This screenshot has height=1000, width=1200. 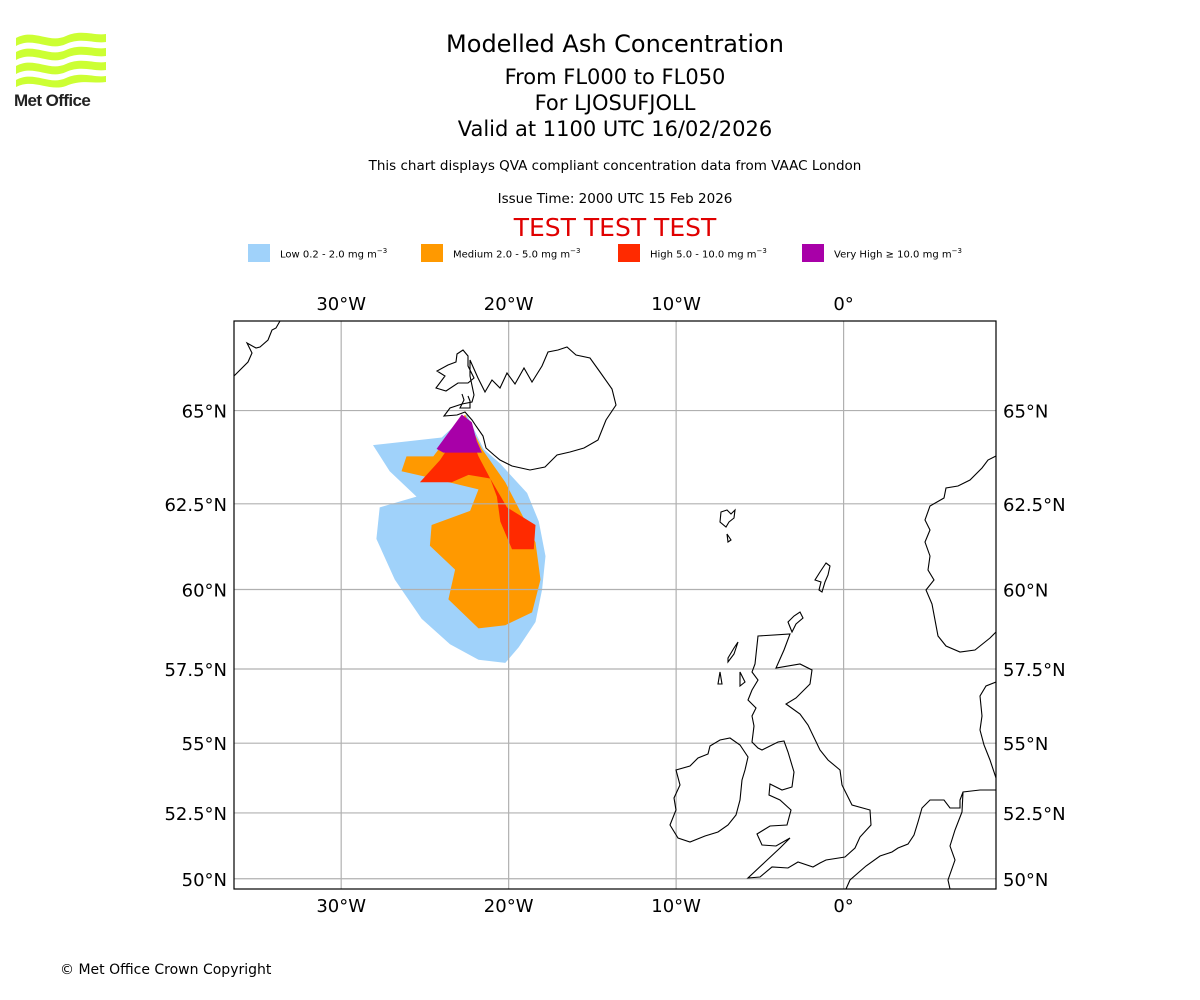 I want to click on shetland-coast, so click(x=822, y=577).